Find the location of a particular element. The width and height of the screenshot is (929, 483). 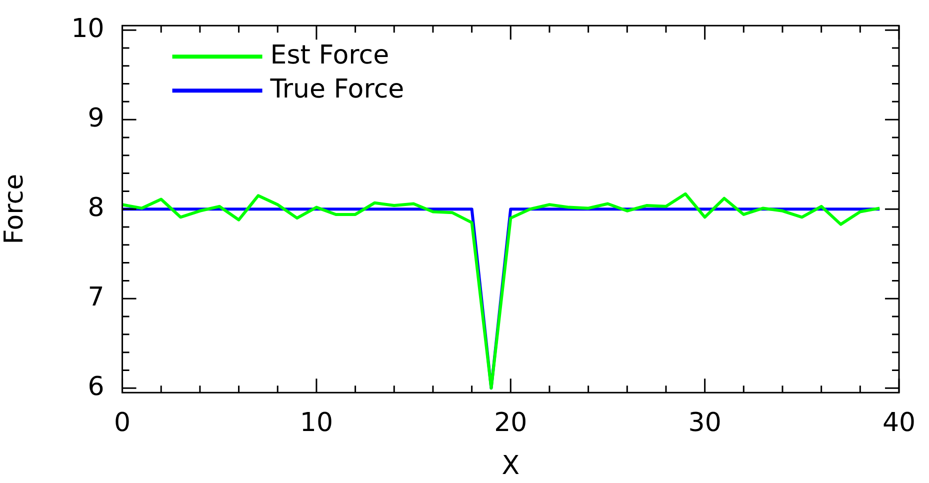

legend-label: Est Force is located at coordinates (330, 55).